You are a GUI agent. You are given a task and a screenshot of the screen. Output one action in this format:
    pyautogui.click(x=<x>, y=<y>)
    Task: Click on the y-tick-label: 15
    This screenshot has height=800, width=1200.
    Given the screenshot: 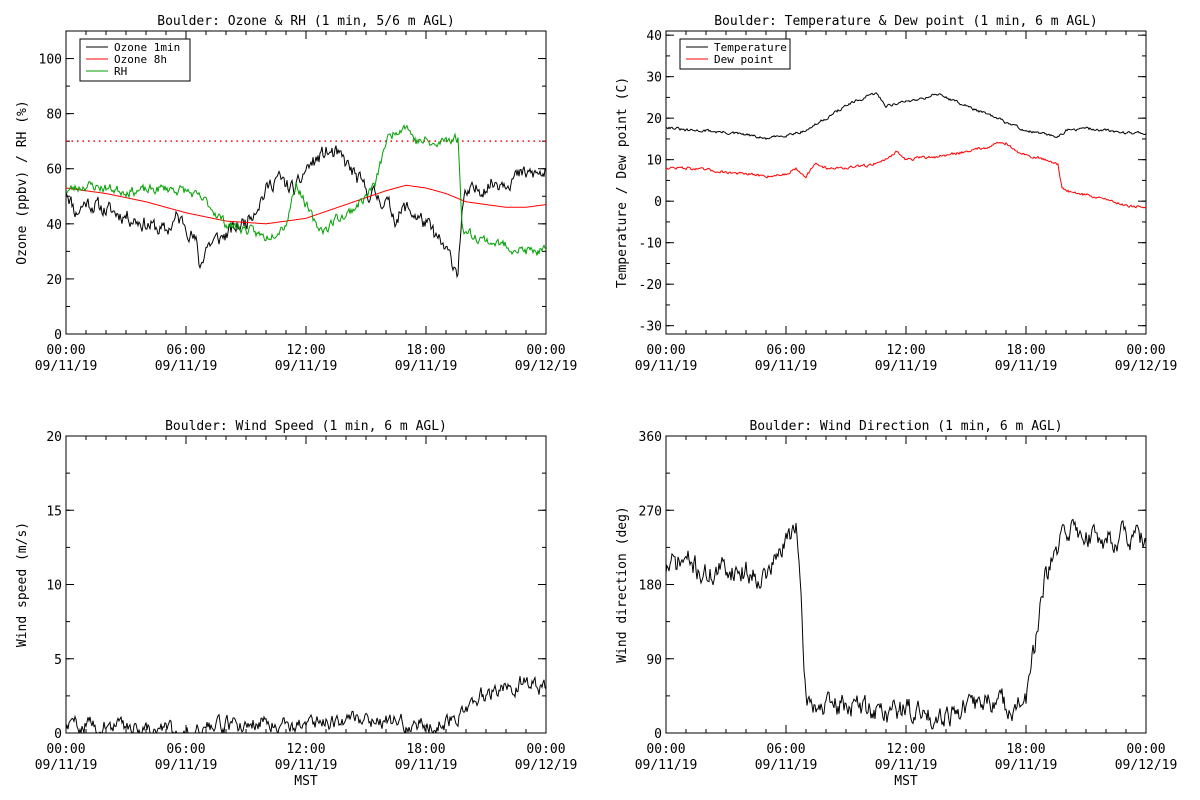 What is the action you would take?
    pyautogui.click(x=54, y=511)
    